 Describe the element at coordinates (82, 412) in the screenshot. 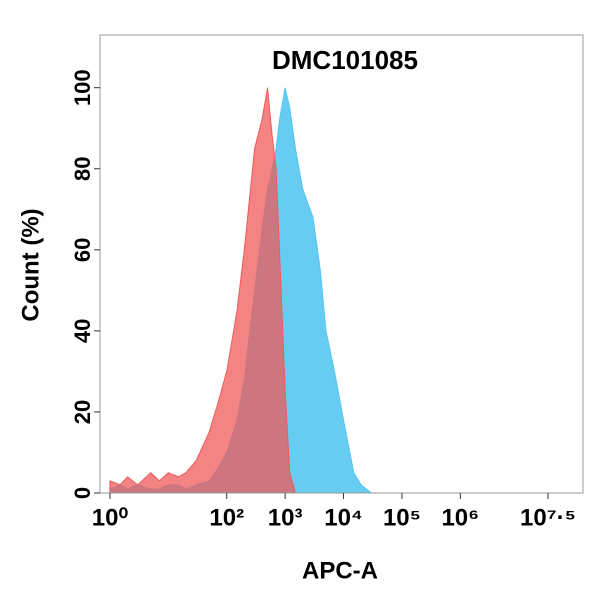

I see `y-tick-label: 20` at that location.